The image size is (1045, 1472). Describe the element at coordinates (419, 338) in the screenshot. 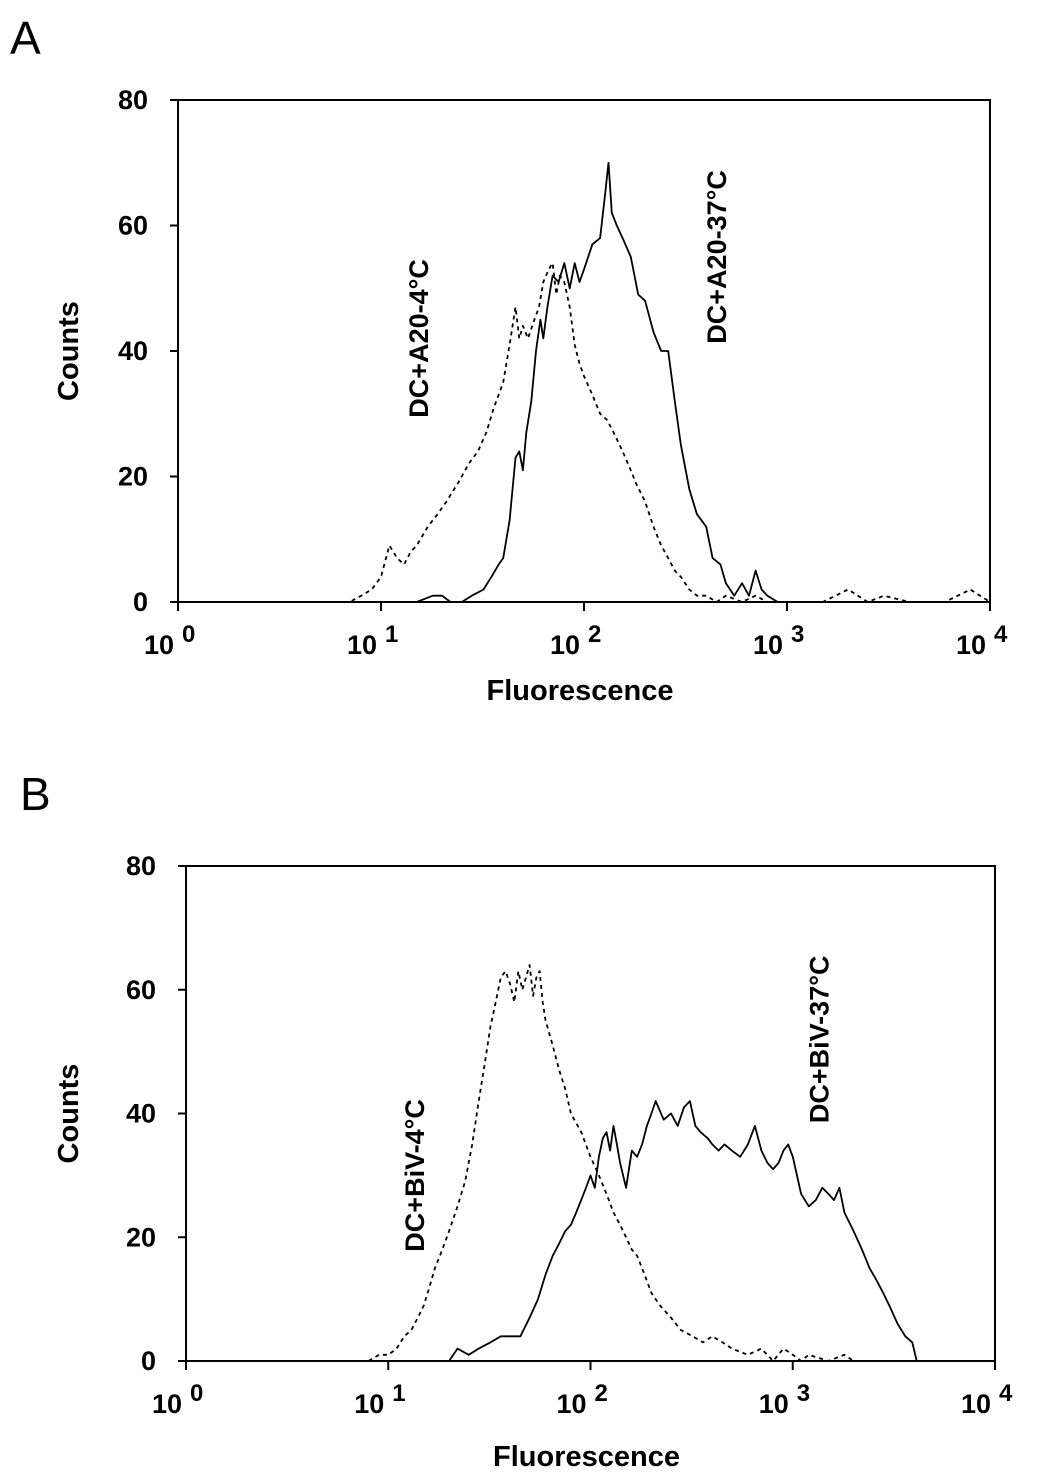

I see `series-label: DC+A20-4°C` at that location.